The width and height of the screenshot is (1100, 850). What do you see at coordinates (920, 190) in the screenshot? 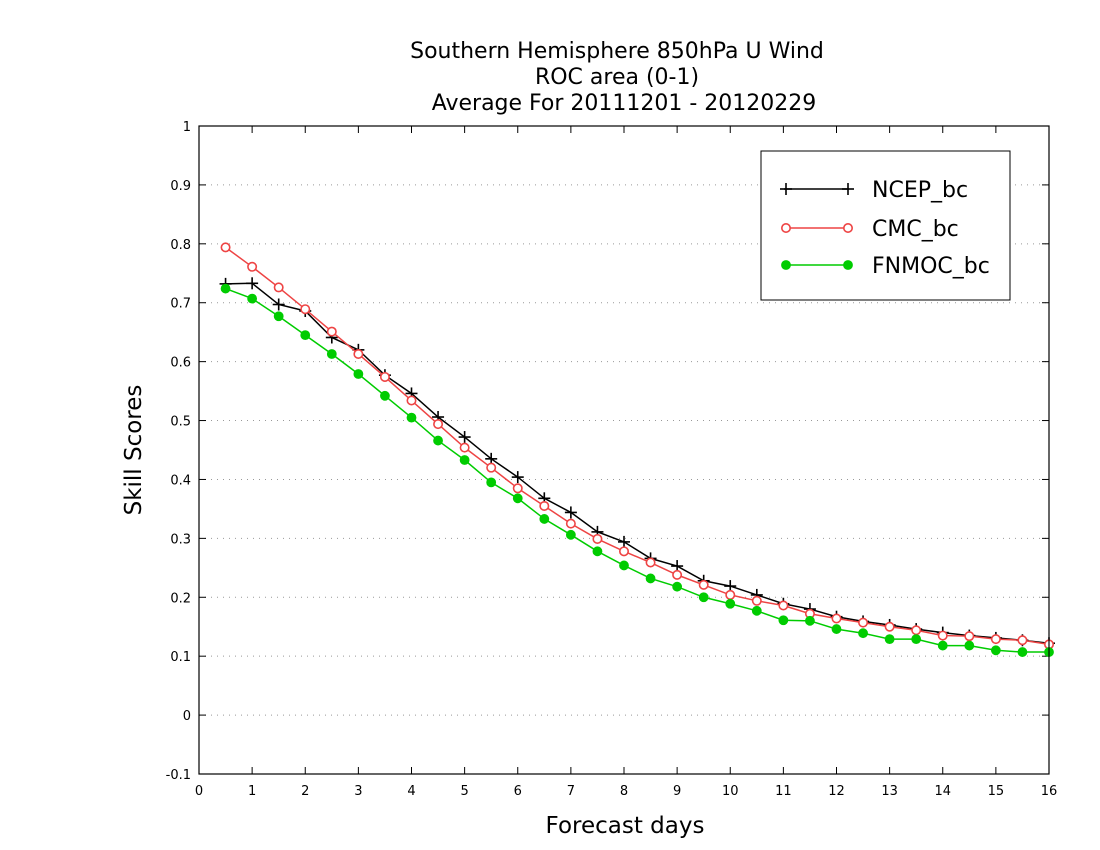
I see `legend-label-NCEP_bc: NCEP_bc` at bounding box center [920, 190].